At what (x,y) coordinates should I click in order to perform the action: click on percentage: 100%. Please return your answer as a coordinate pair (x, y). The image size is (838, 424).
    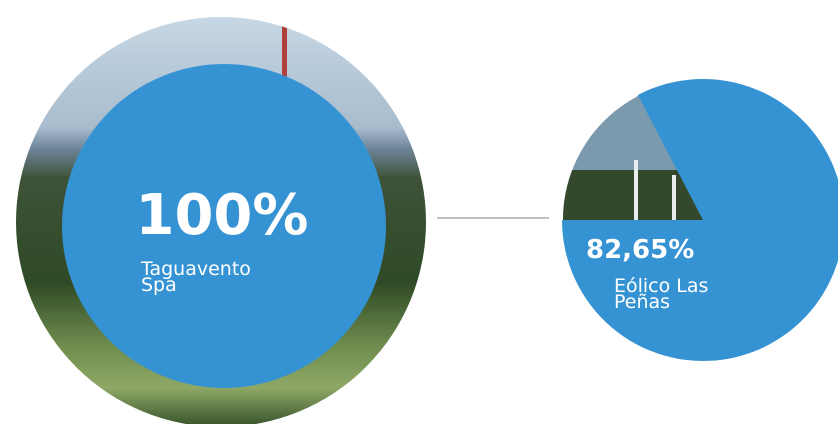
    Looking at the image, I should click on (221, 215).